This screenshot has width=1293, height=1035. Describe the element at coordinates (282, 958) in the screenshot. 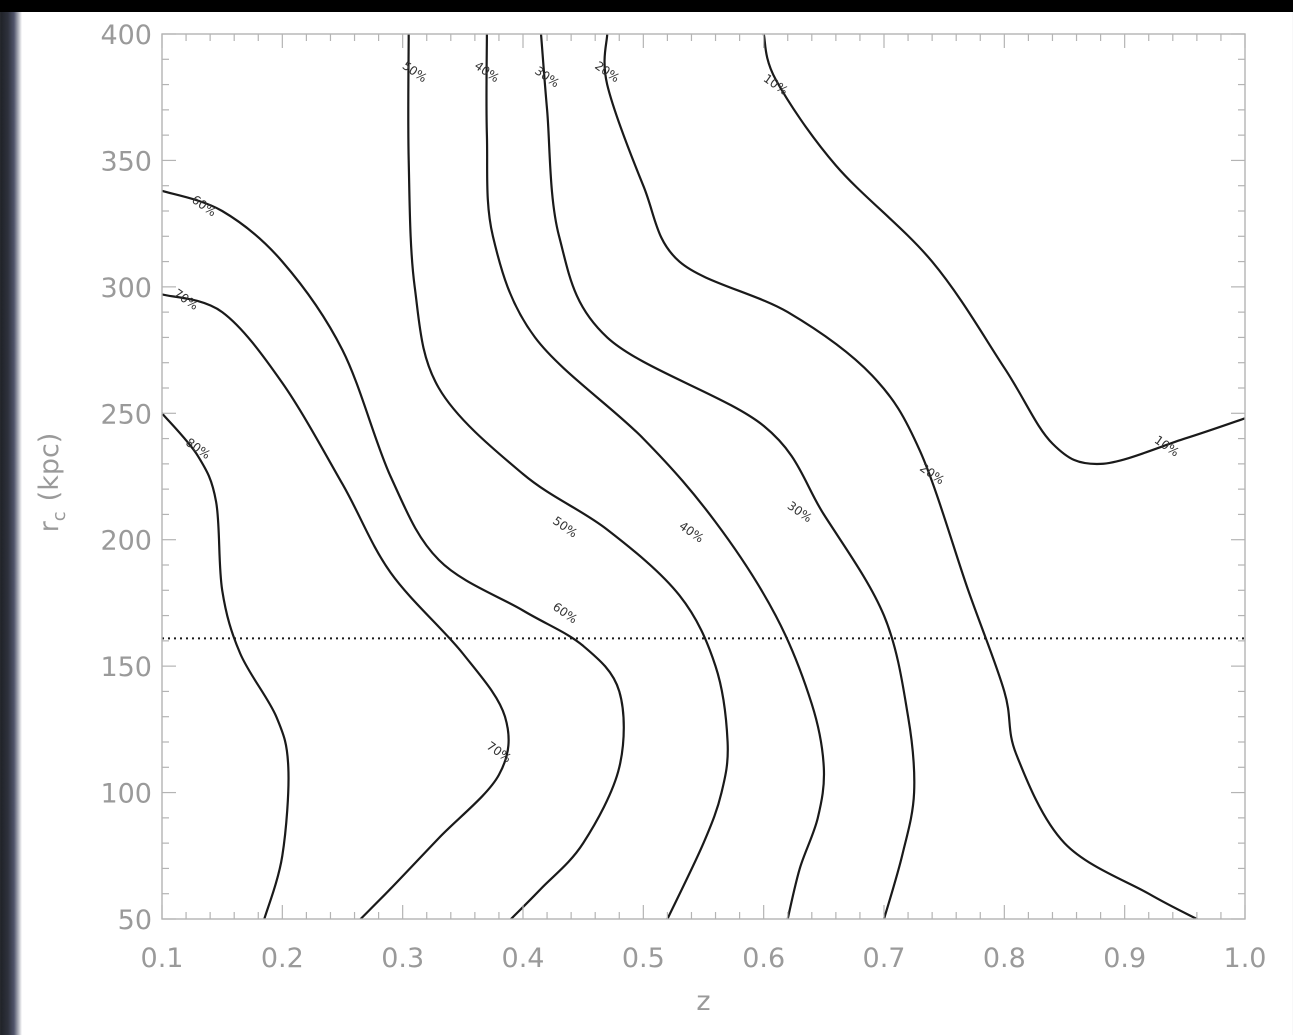

I see `x-tick-label: 0.2` at that location.